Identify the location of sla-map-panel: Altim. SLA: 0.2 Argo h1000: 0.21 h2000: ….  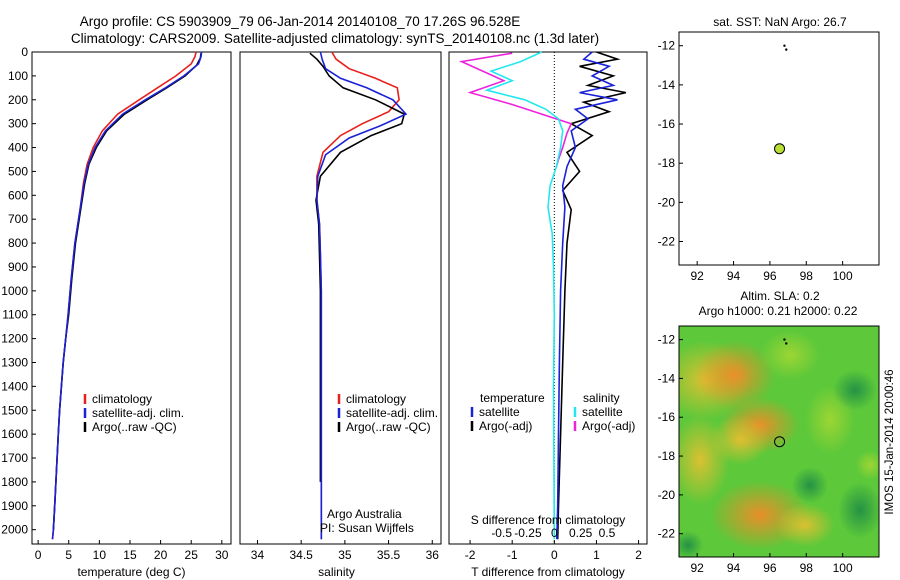
(777, 432).